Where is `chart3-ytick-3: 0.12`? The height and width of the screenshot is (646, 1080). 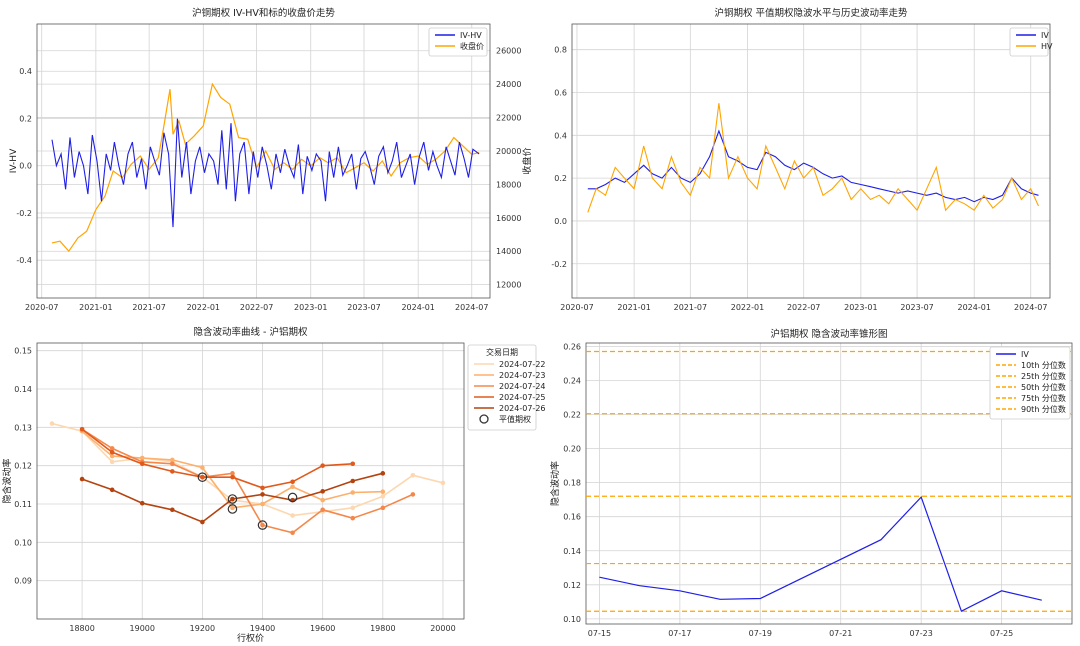 chart3-ytick-3: 0.12 is located at coordinates (23, 466).